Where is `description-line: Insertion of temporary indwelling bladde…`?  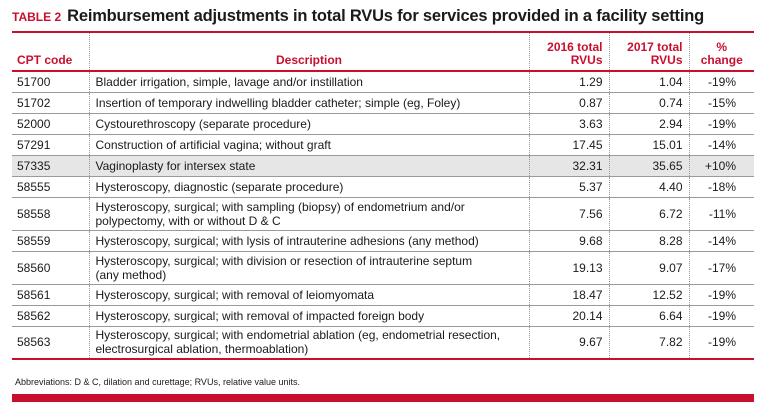 description-line: Insertion of temporary indwelling bladde… is located at coordinates (278, 102).